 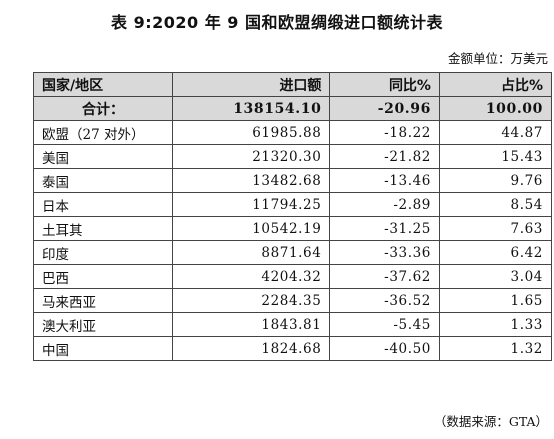 I want to click on country-cell: 巴西, so click(x=103, y=276).